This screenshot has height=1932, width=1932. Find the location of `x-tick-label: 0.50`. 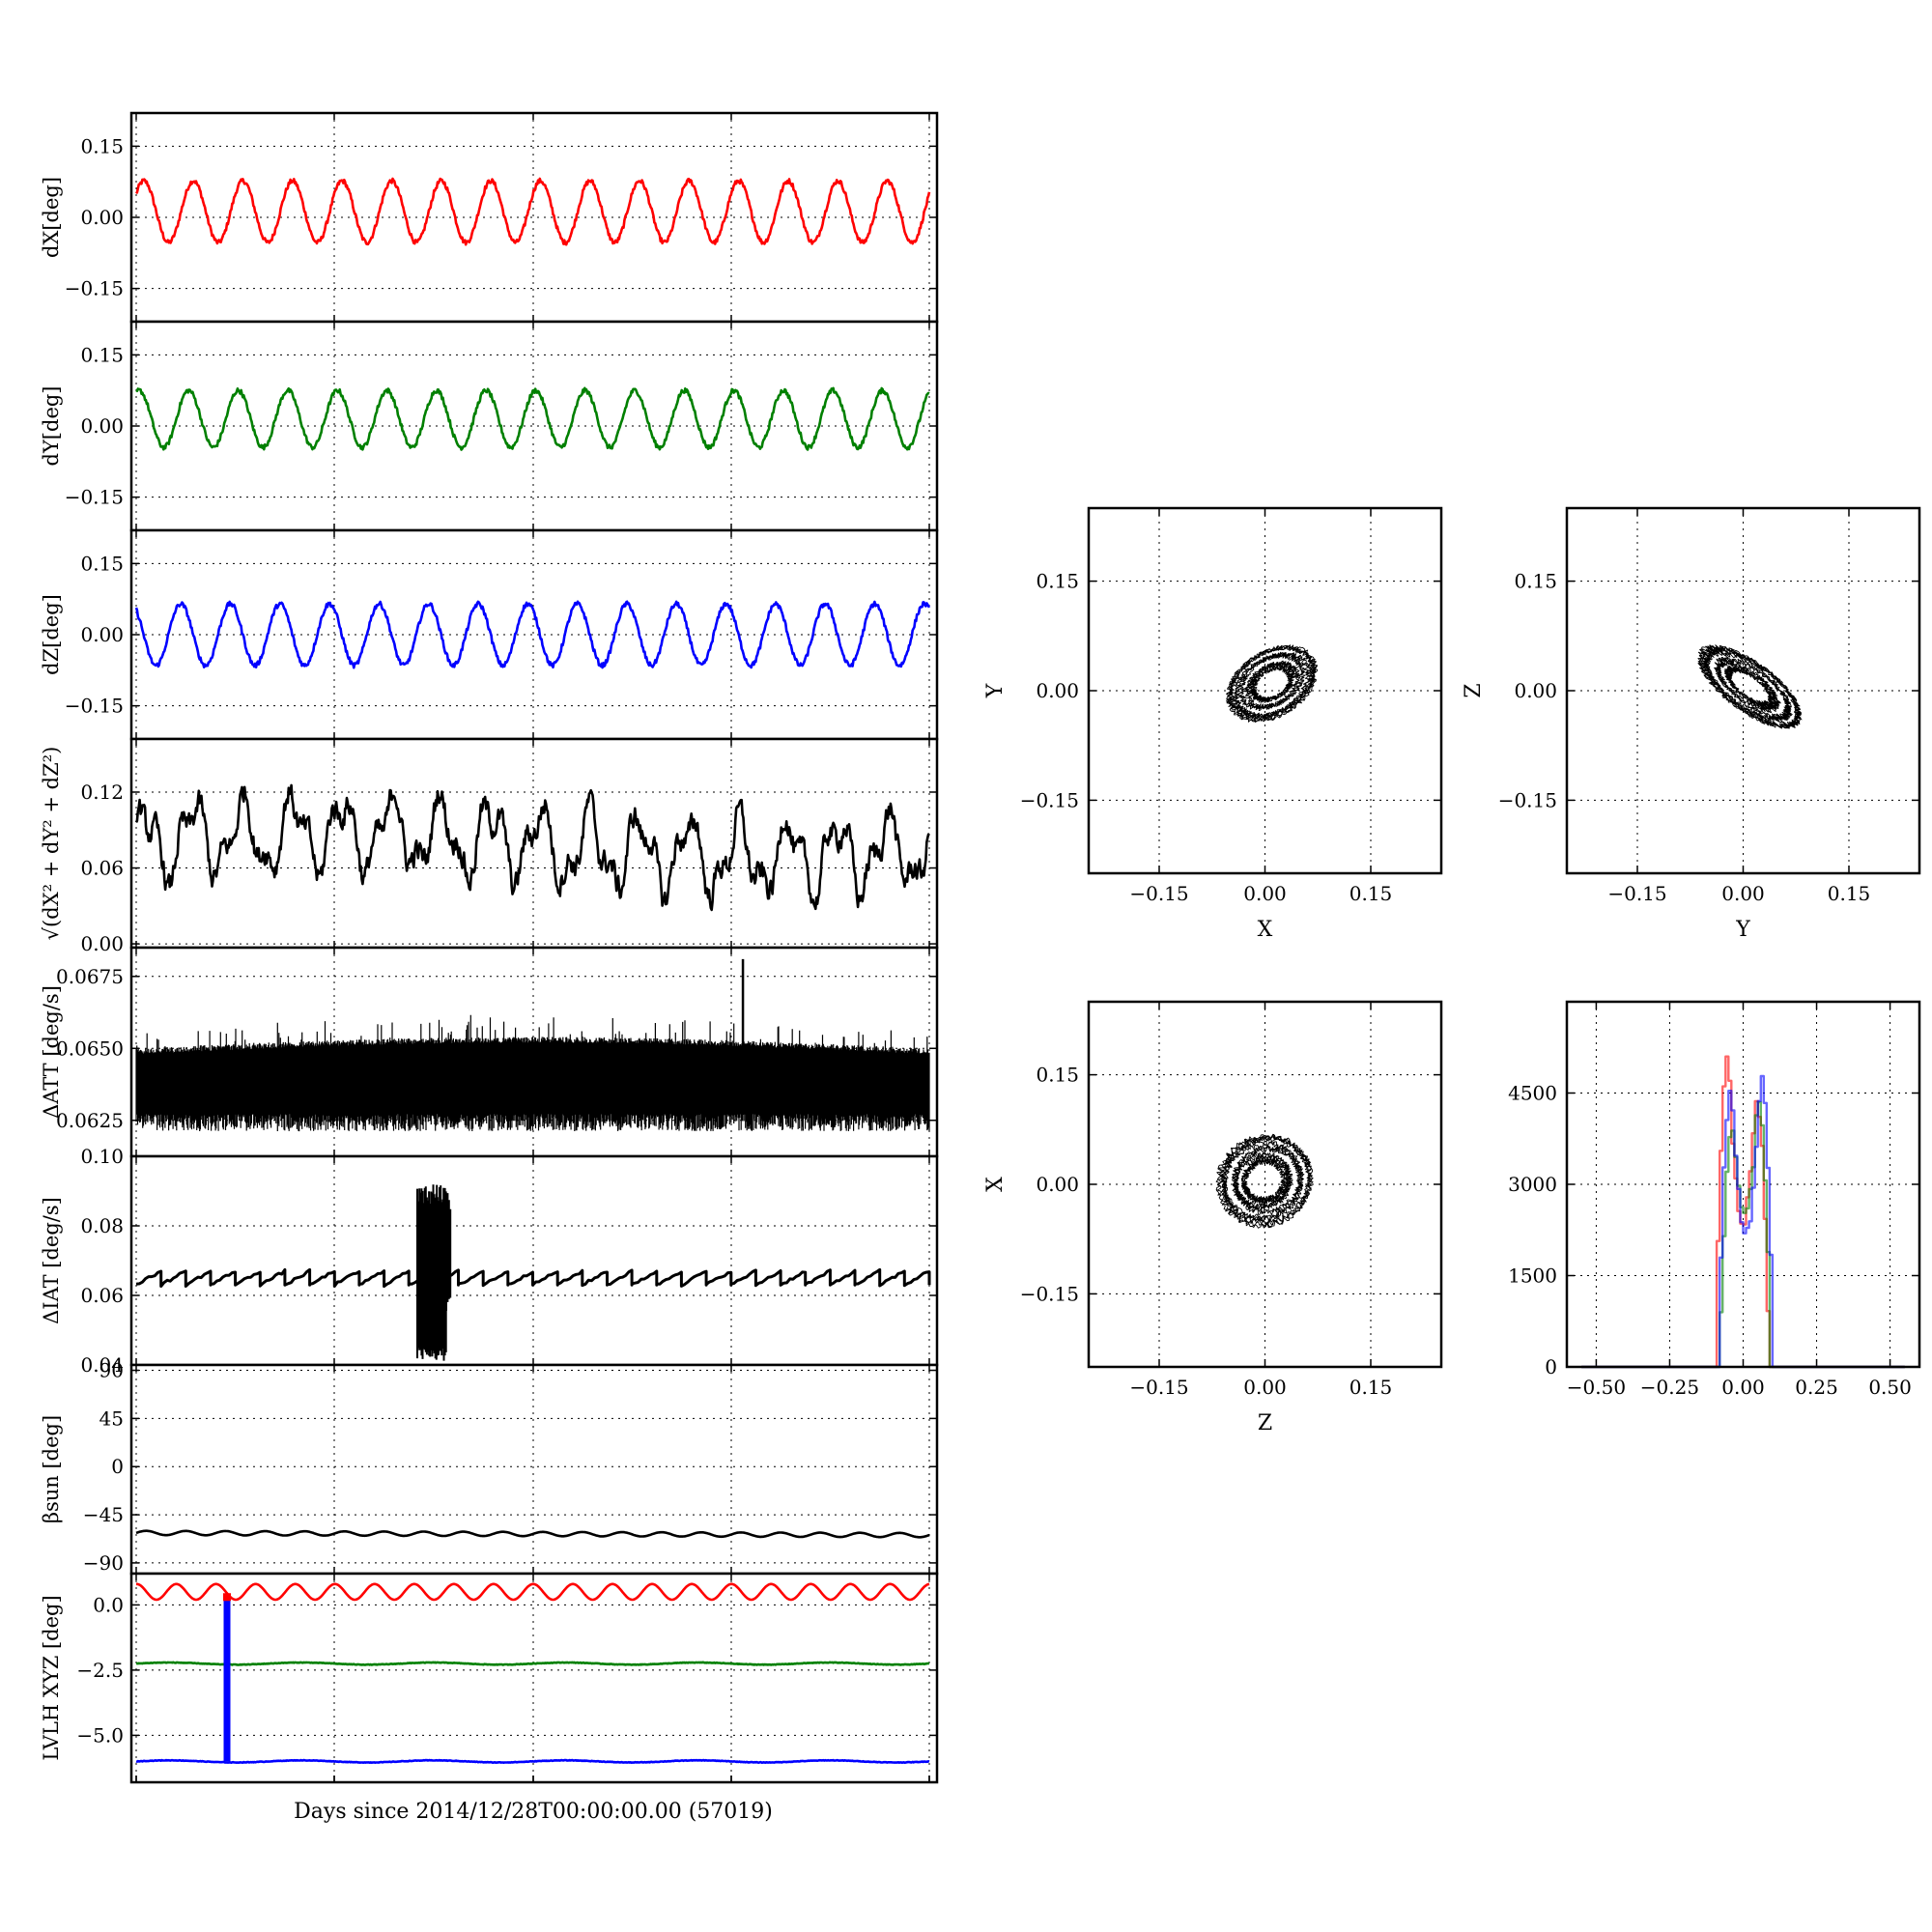

x-tick-label: 0.50 is located at coordinates (1890, 1387).